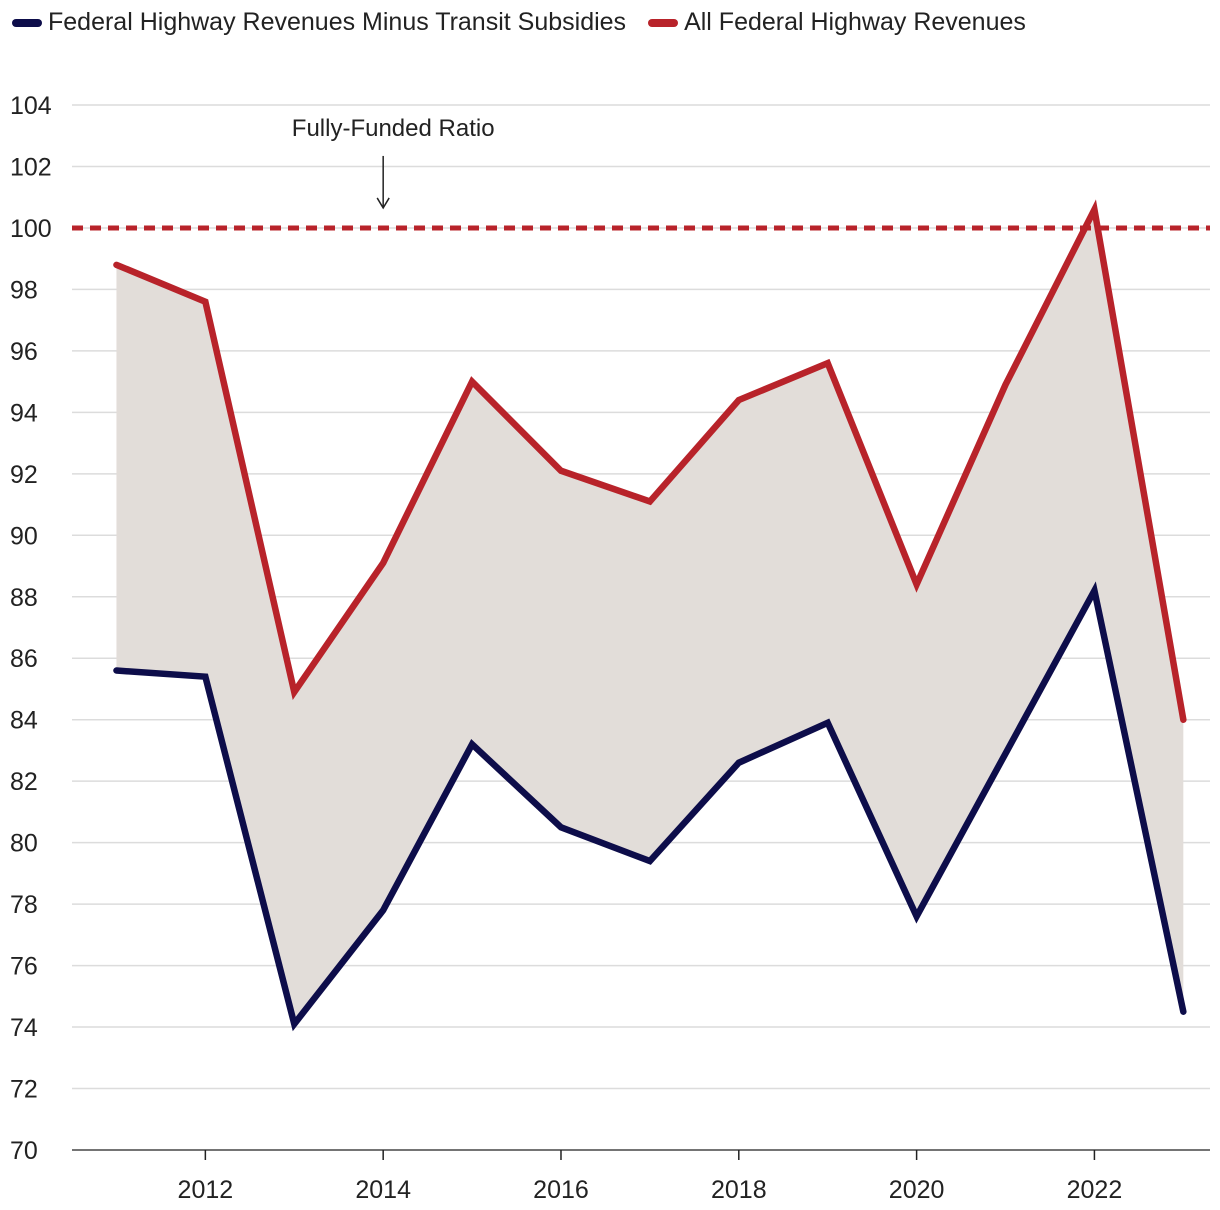 The image size is (1220, 1210). I want to click on y-tick-label-72: 72, so click(24, 1090).